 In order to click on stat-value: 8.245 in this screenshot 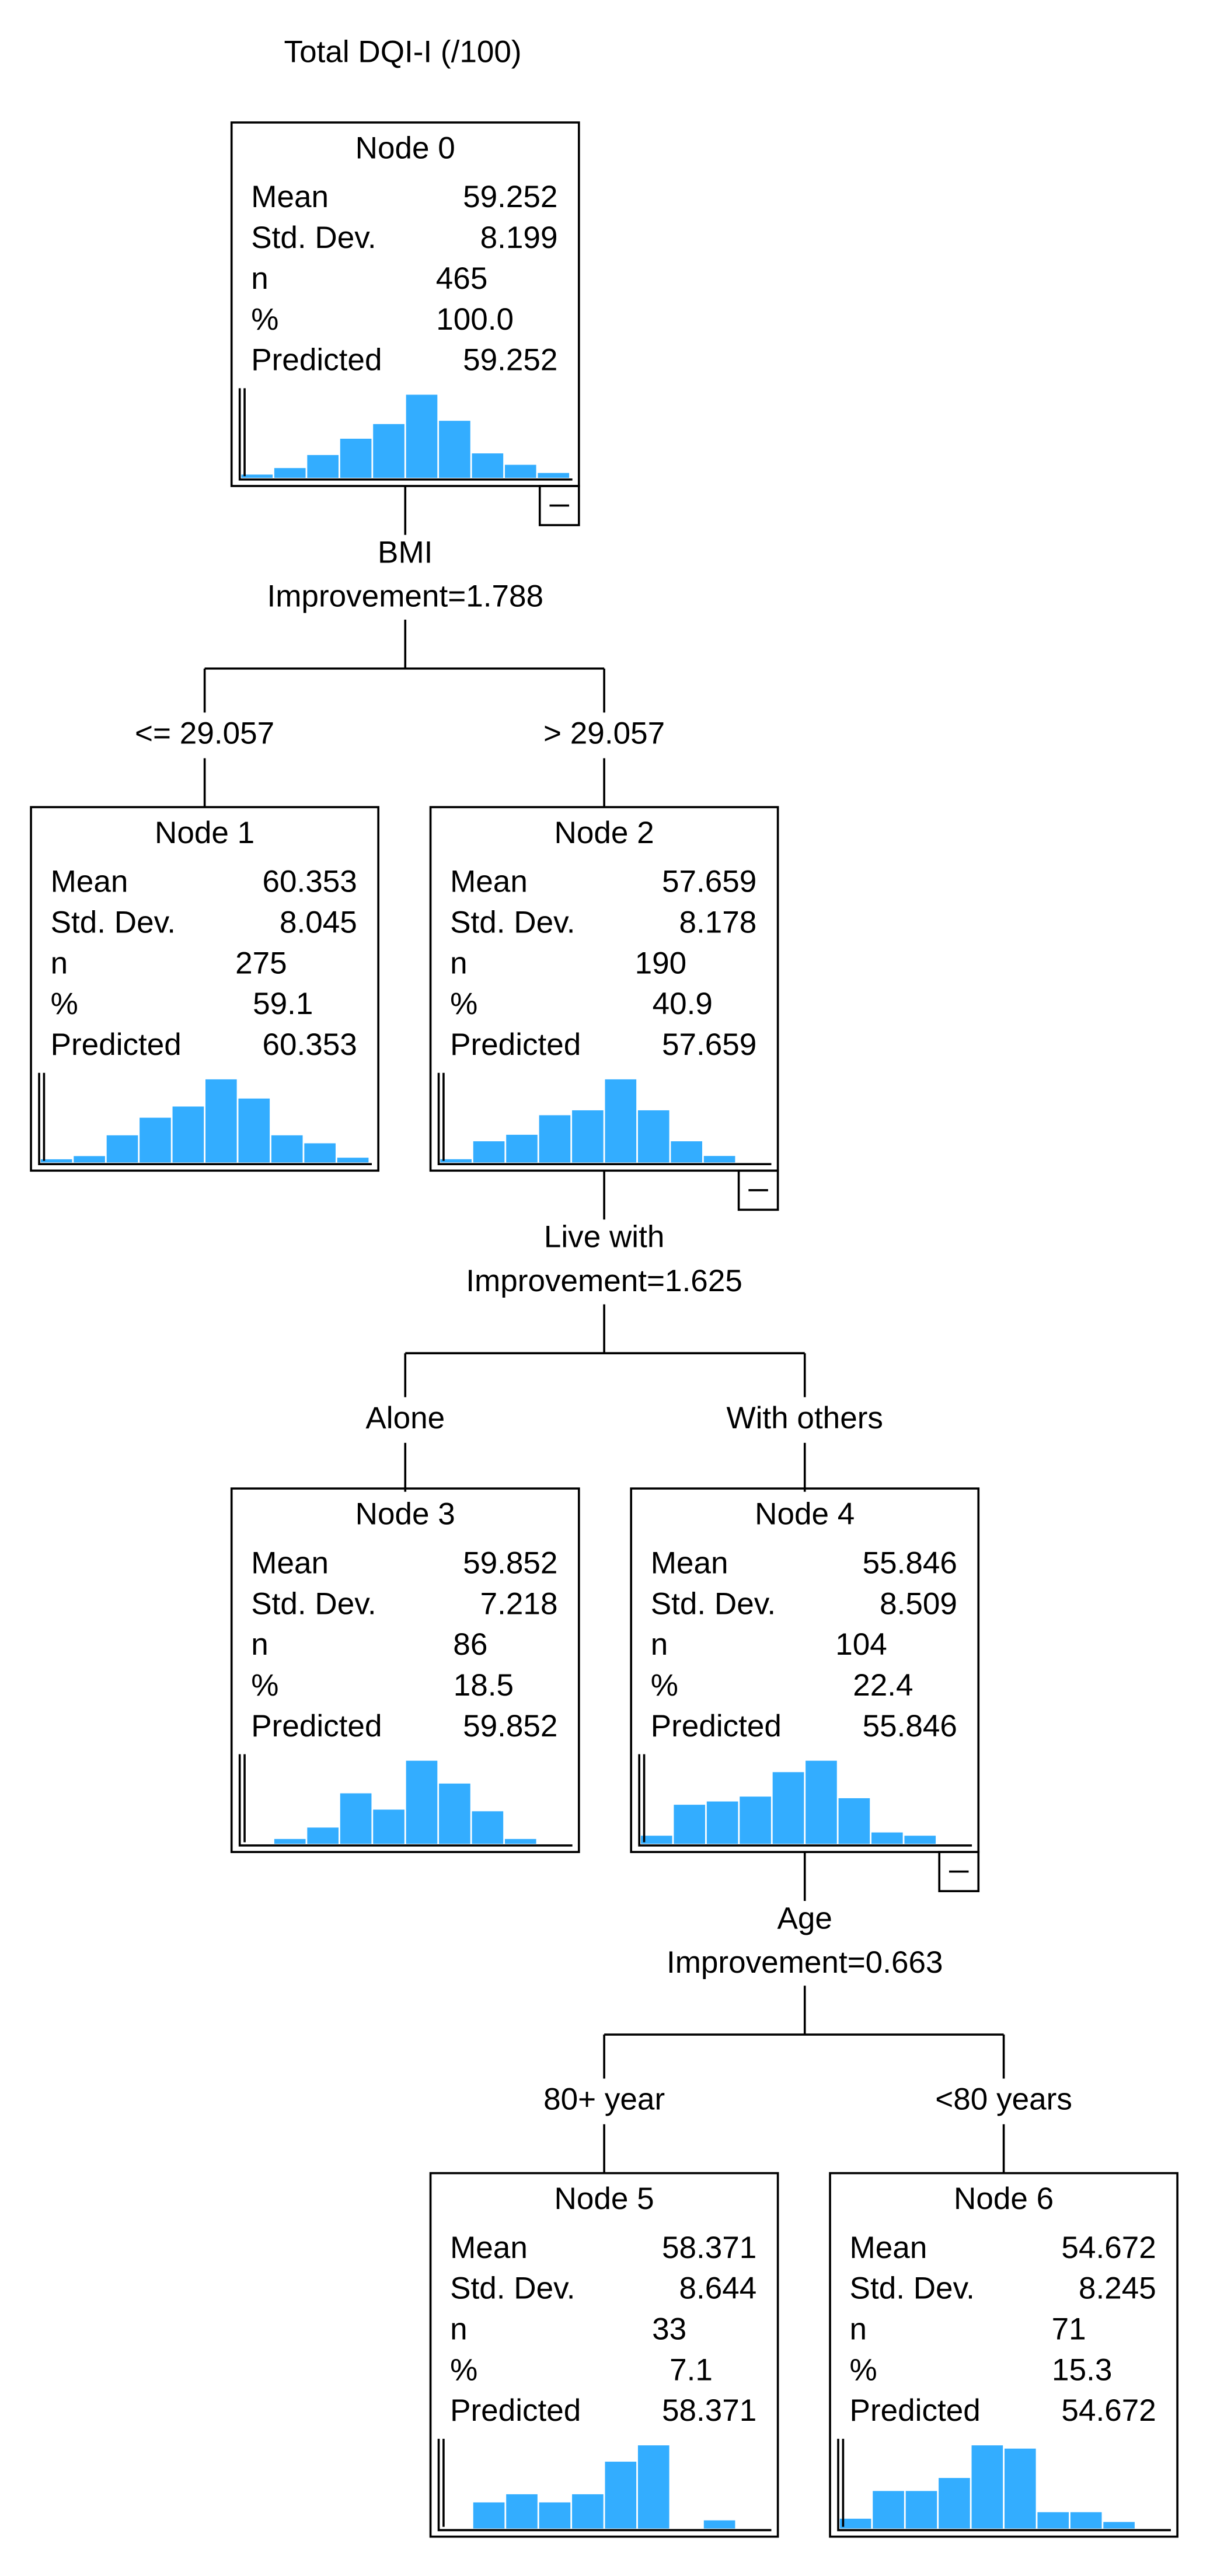, I will do `click(1118, 2288)`.